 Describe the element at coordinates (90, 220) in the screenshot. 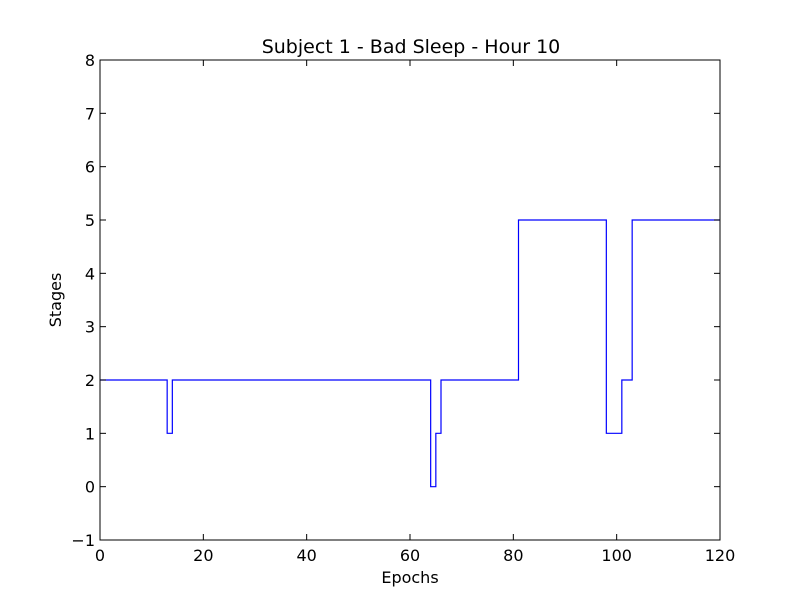

I see `y-tick-label: 5` at that location.